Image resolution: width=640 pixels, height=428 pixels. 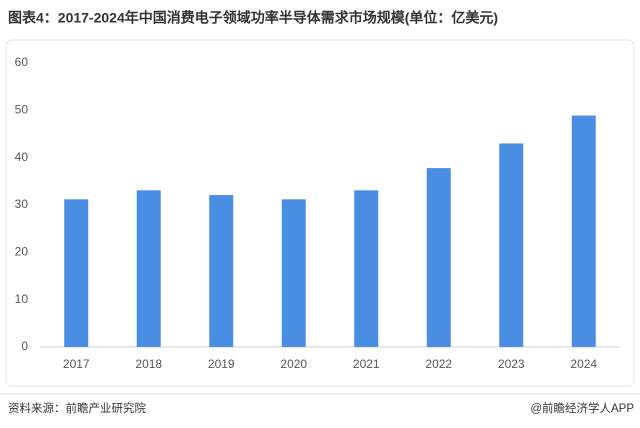 I want to click on x-tick-label: 2018, so click(x=148, y=364).